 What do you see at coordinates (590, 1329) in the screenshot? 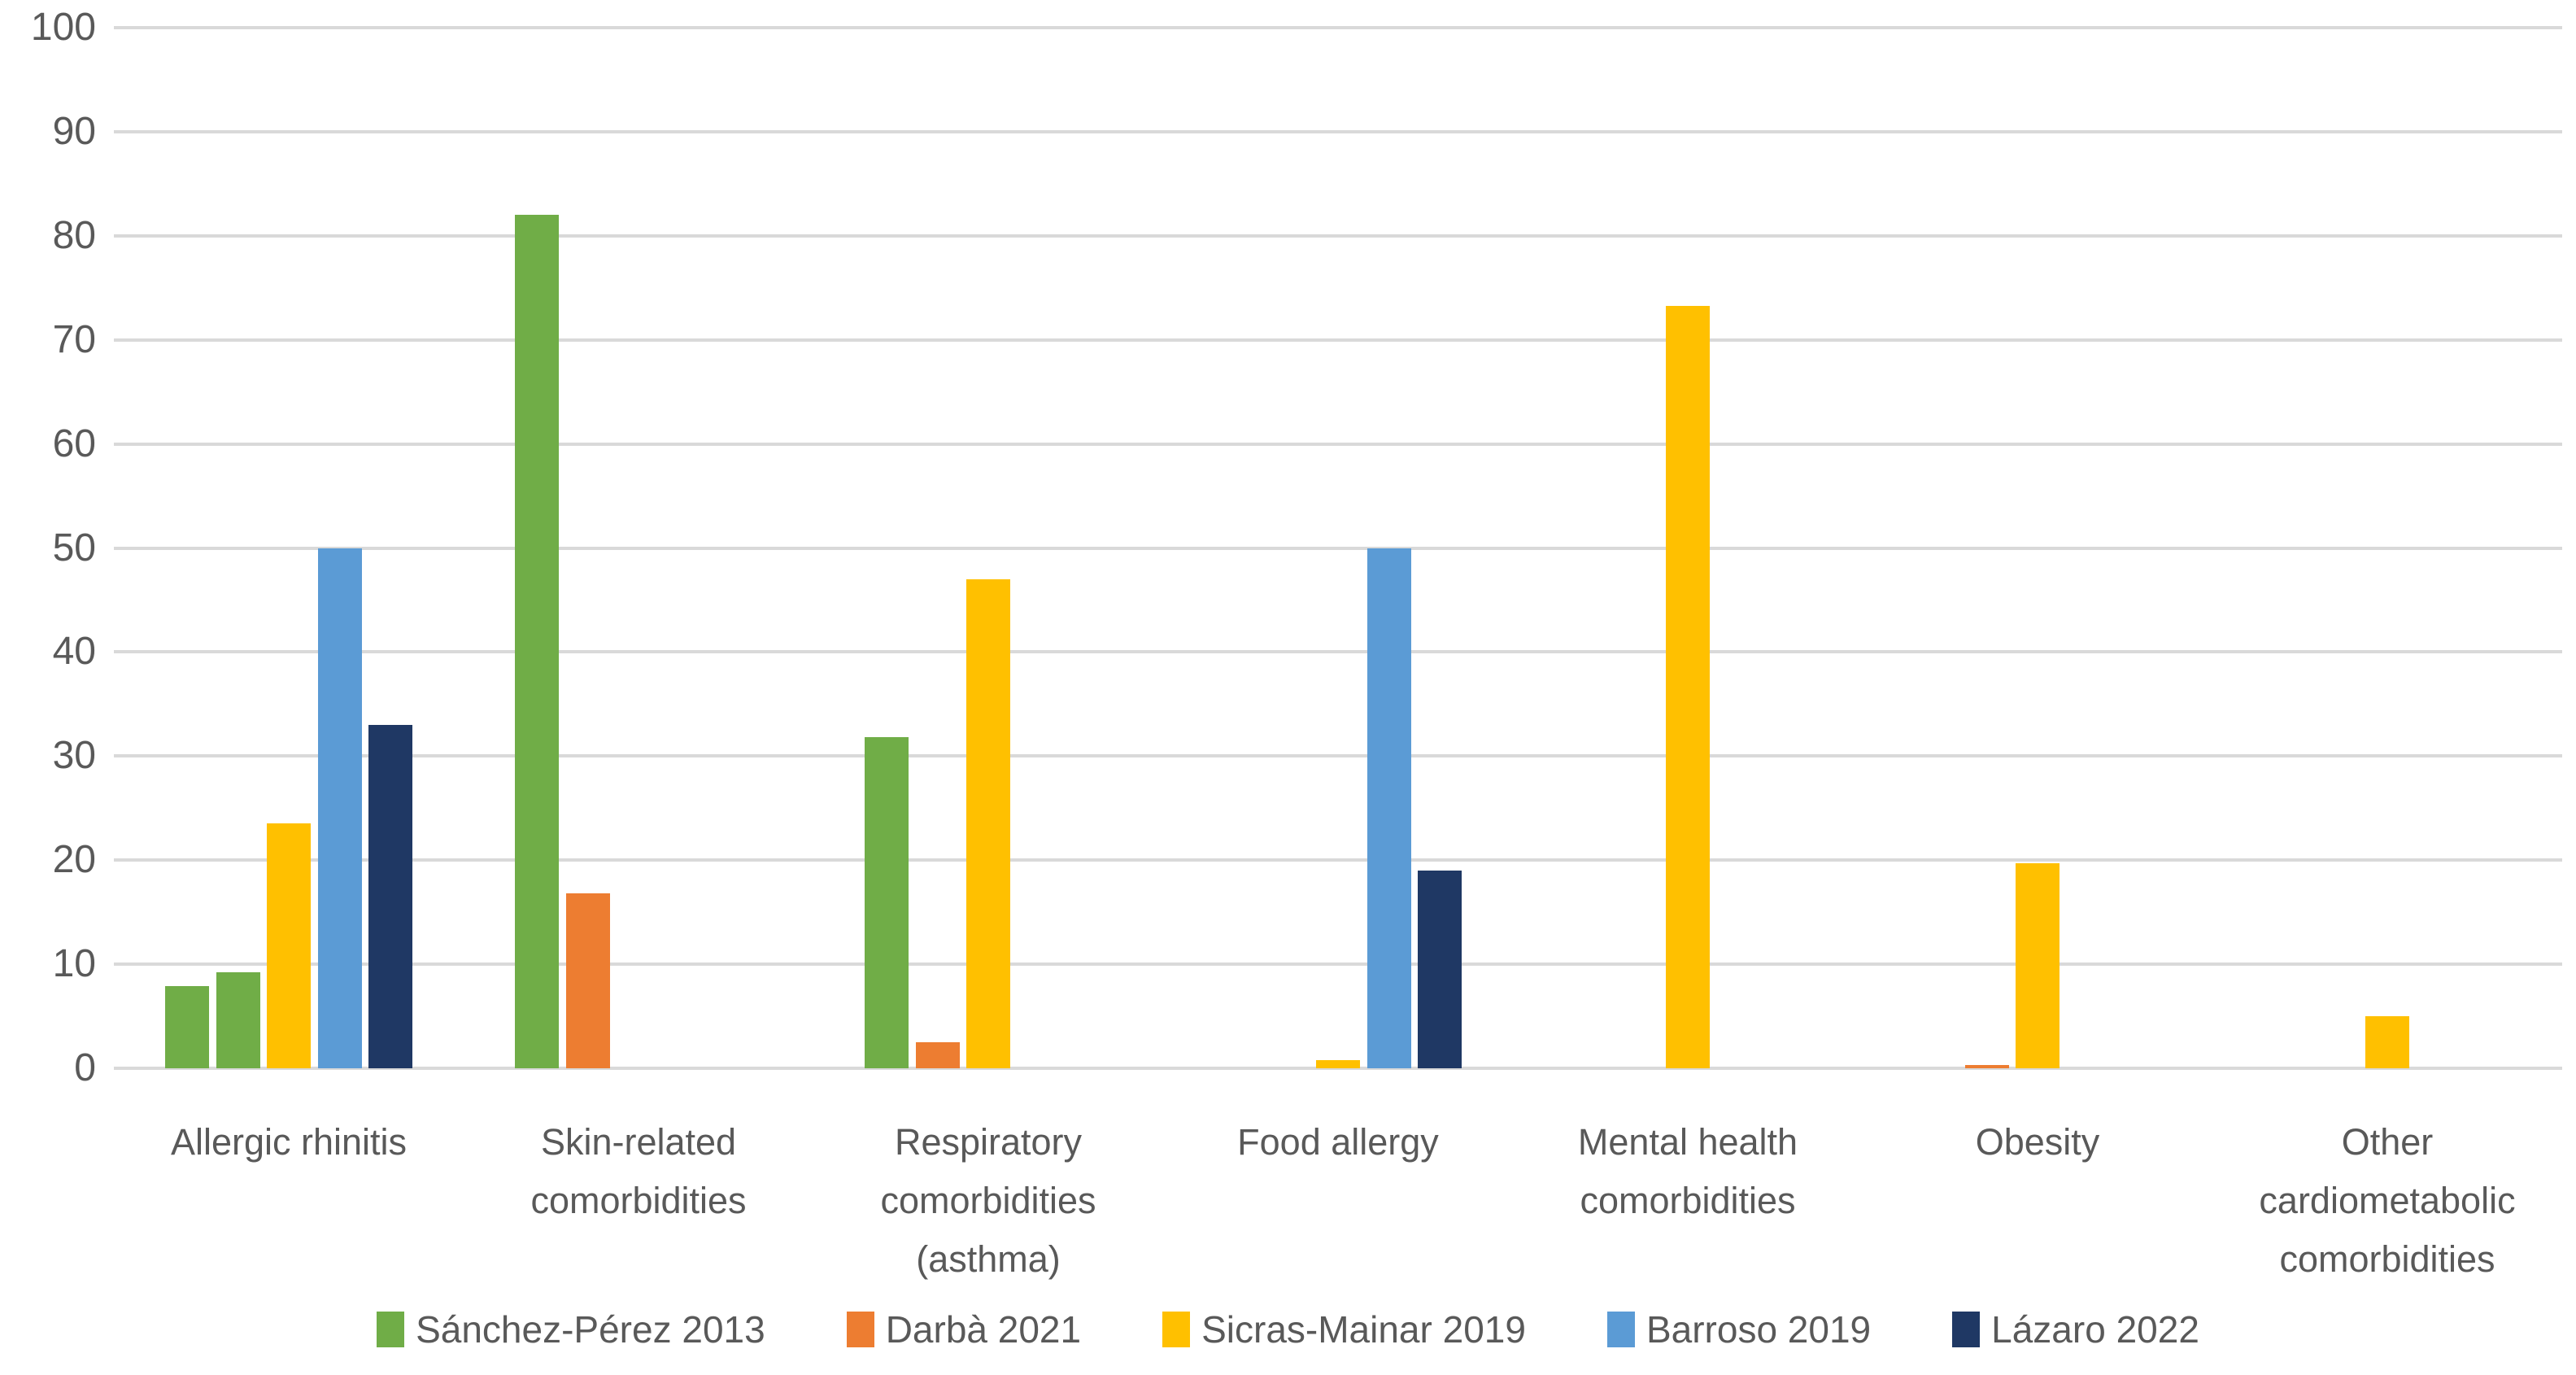
I see `legend-label: Sánchez-Pérez 2013` at bounding box center [590, 1329].